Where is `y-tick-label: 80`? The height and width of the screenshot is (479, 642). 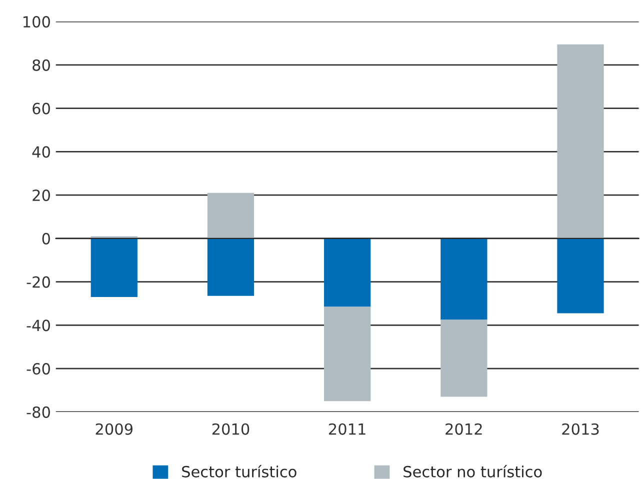 y-tick-label: 80 is located at coordinates (41, 65).